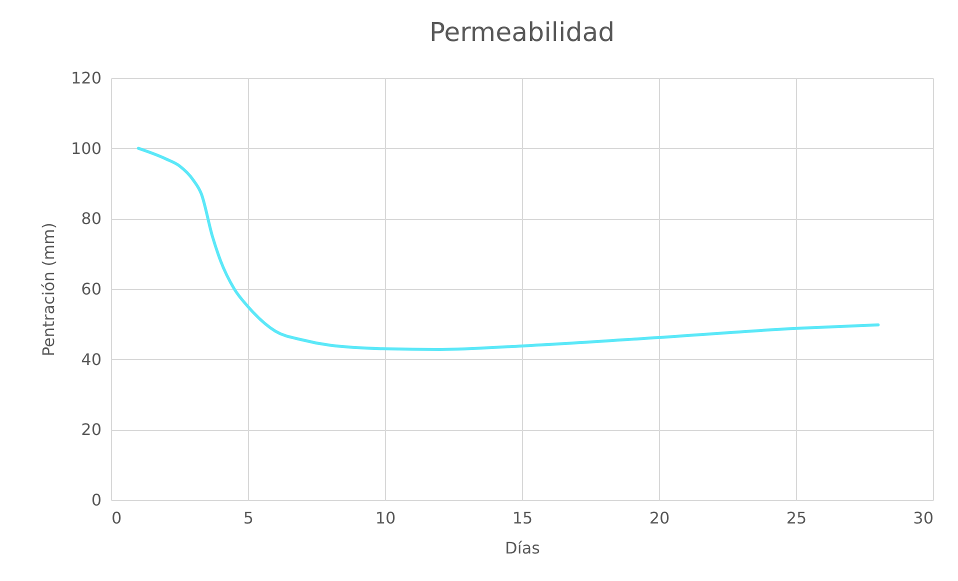  Describe the element at coordinates (48, 289) in the screenshot. I see `y-axis-title: Pentración (mm)` at that location.